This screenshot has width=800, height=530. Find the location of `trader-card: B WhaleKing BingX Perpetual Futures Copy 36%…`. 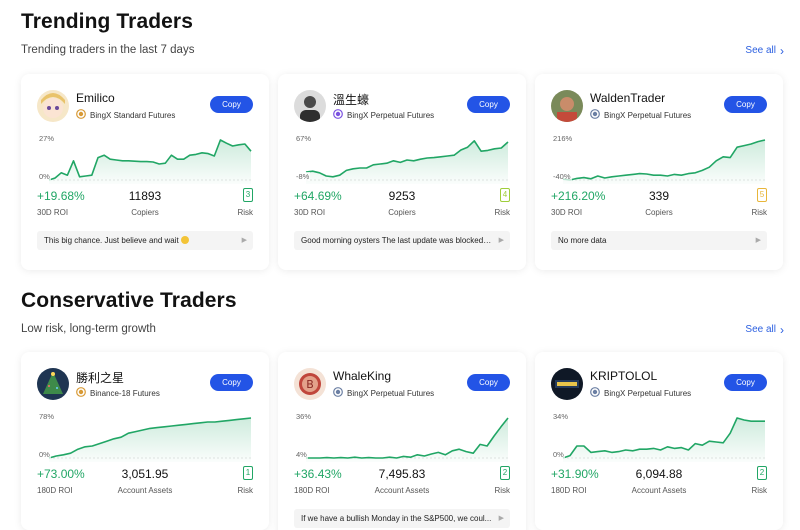

trader-card: B WhaleKing BingX Perpetual Futures Copy 36%… is located at coordinates (402, 441).